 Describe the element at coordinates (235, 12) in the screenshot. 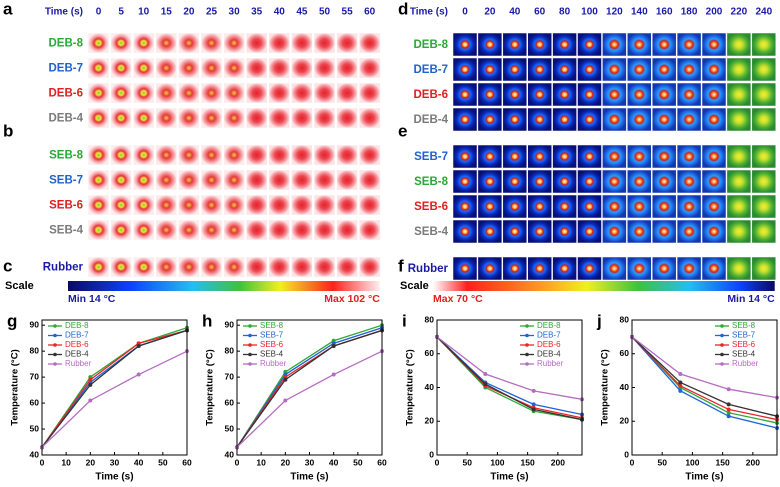

I see `time-value: 30` at that location.